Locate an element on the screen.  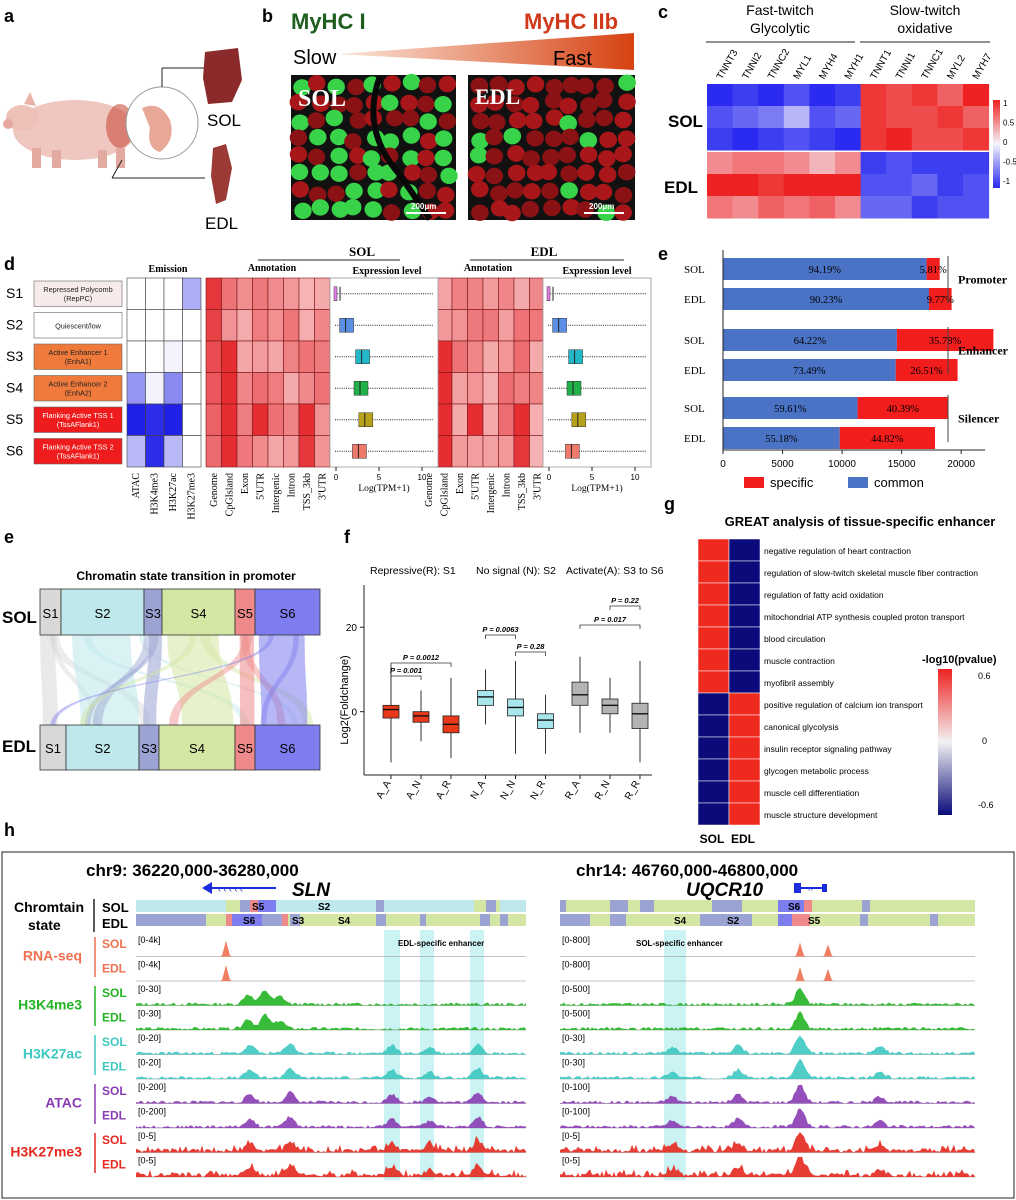
sol-state-label: S2 is located at coordinates (103, 613).